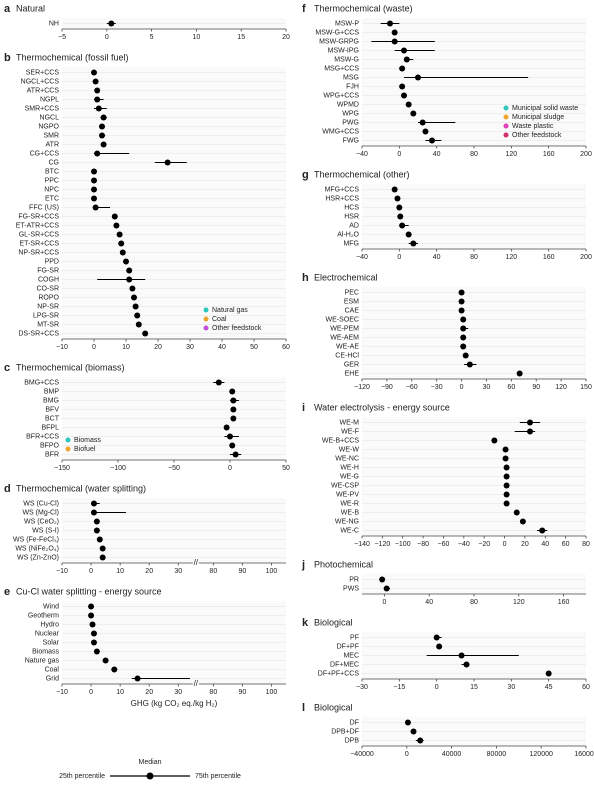 This screenshot has height=800, width=594. I want to click on category-label: WE-B+CCS, so click(340, 440).